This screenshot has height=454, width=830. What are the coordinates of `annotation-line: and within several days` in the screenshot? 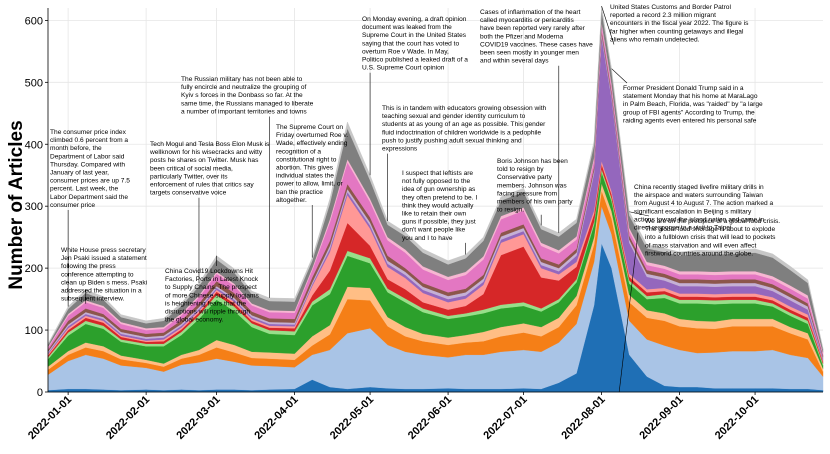 It's located at (514, 61).